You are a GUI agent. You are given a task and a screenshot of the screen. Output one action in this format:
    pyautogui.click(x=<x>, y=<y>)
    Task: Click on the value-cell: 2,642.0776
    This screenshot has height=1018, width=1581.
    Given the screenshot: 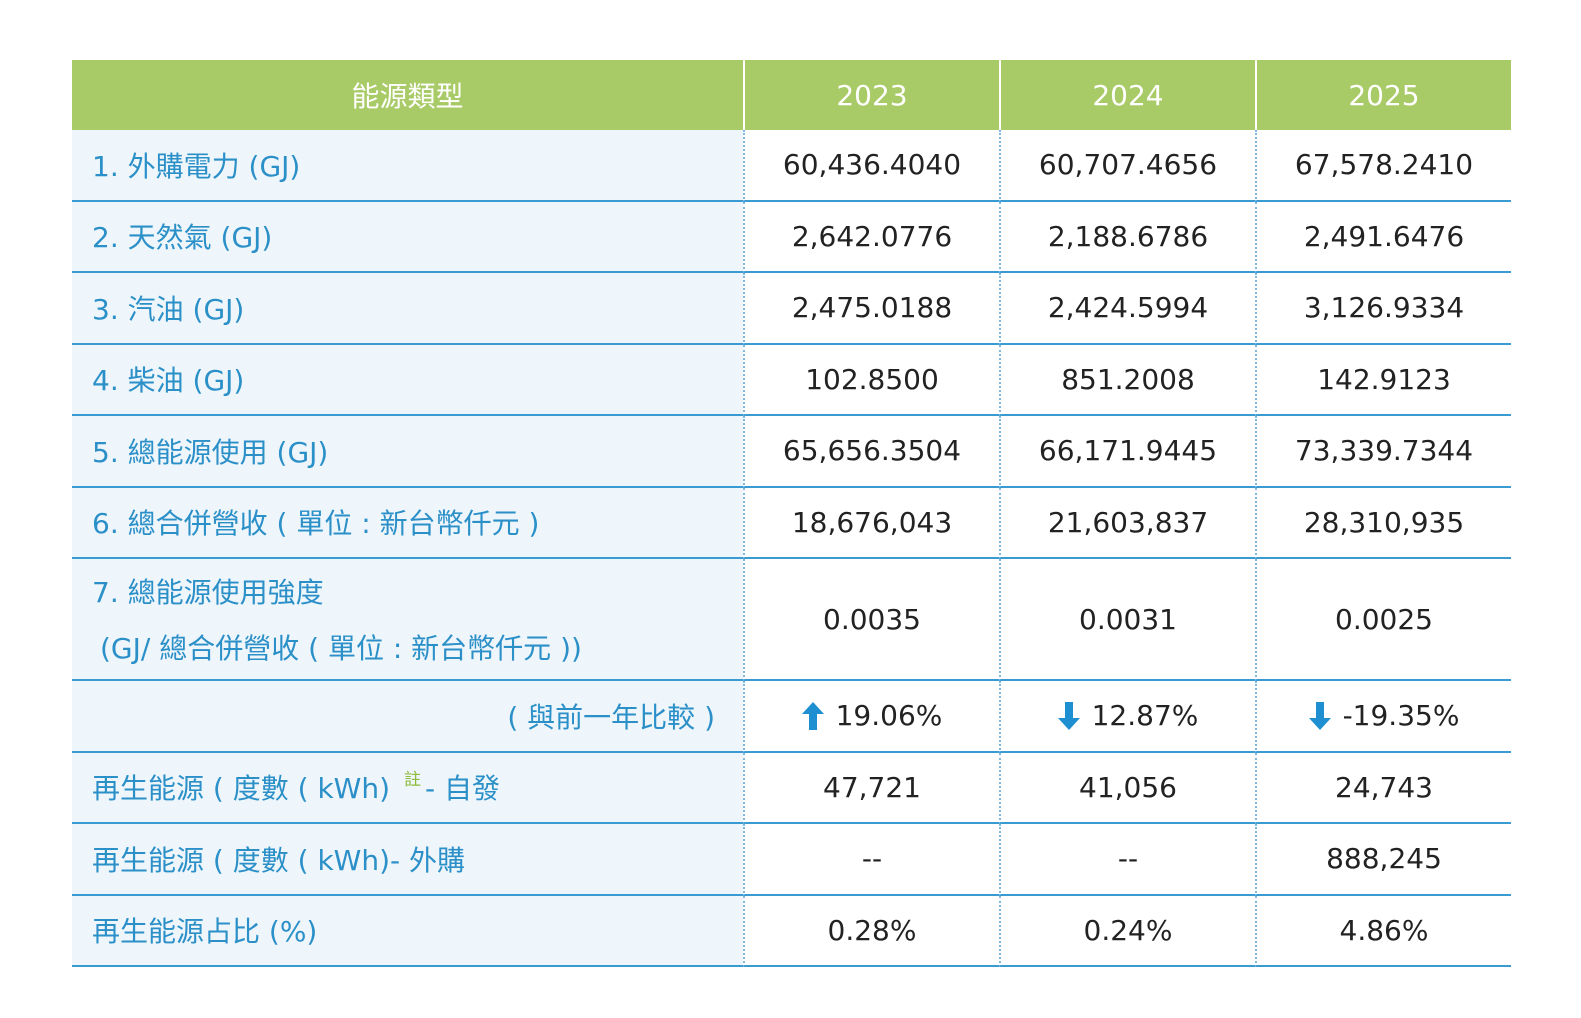 What is the action you would take?
    pyautogui.click(x=871, y=237)
    